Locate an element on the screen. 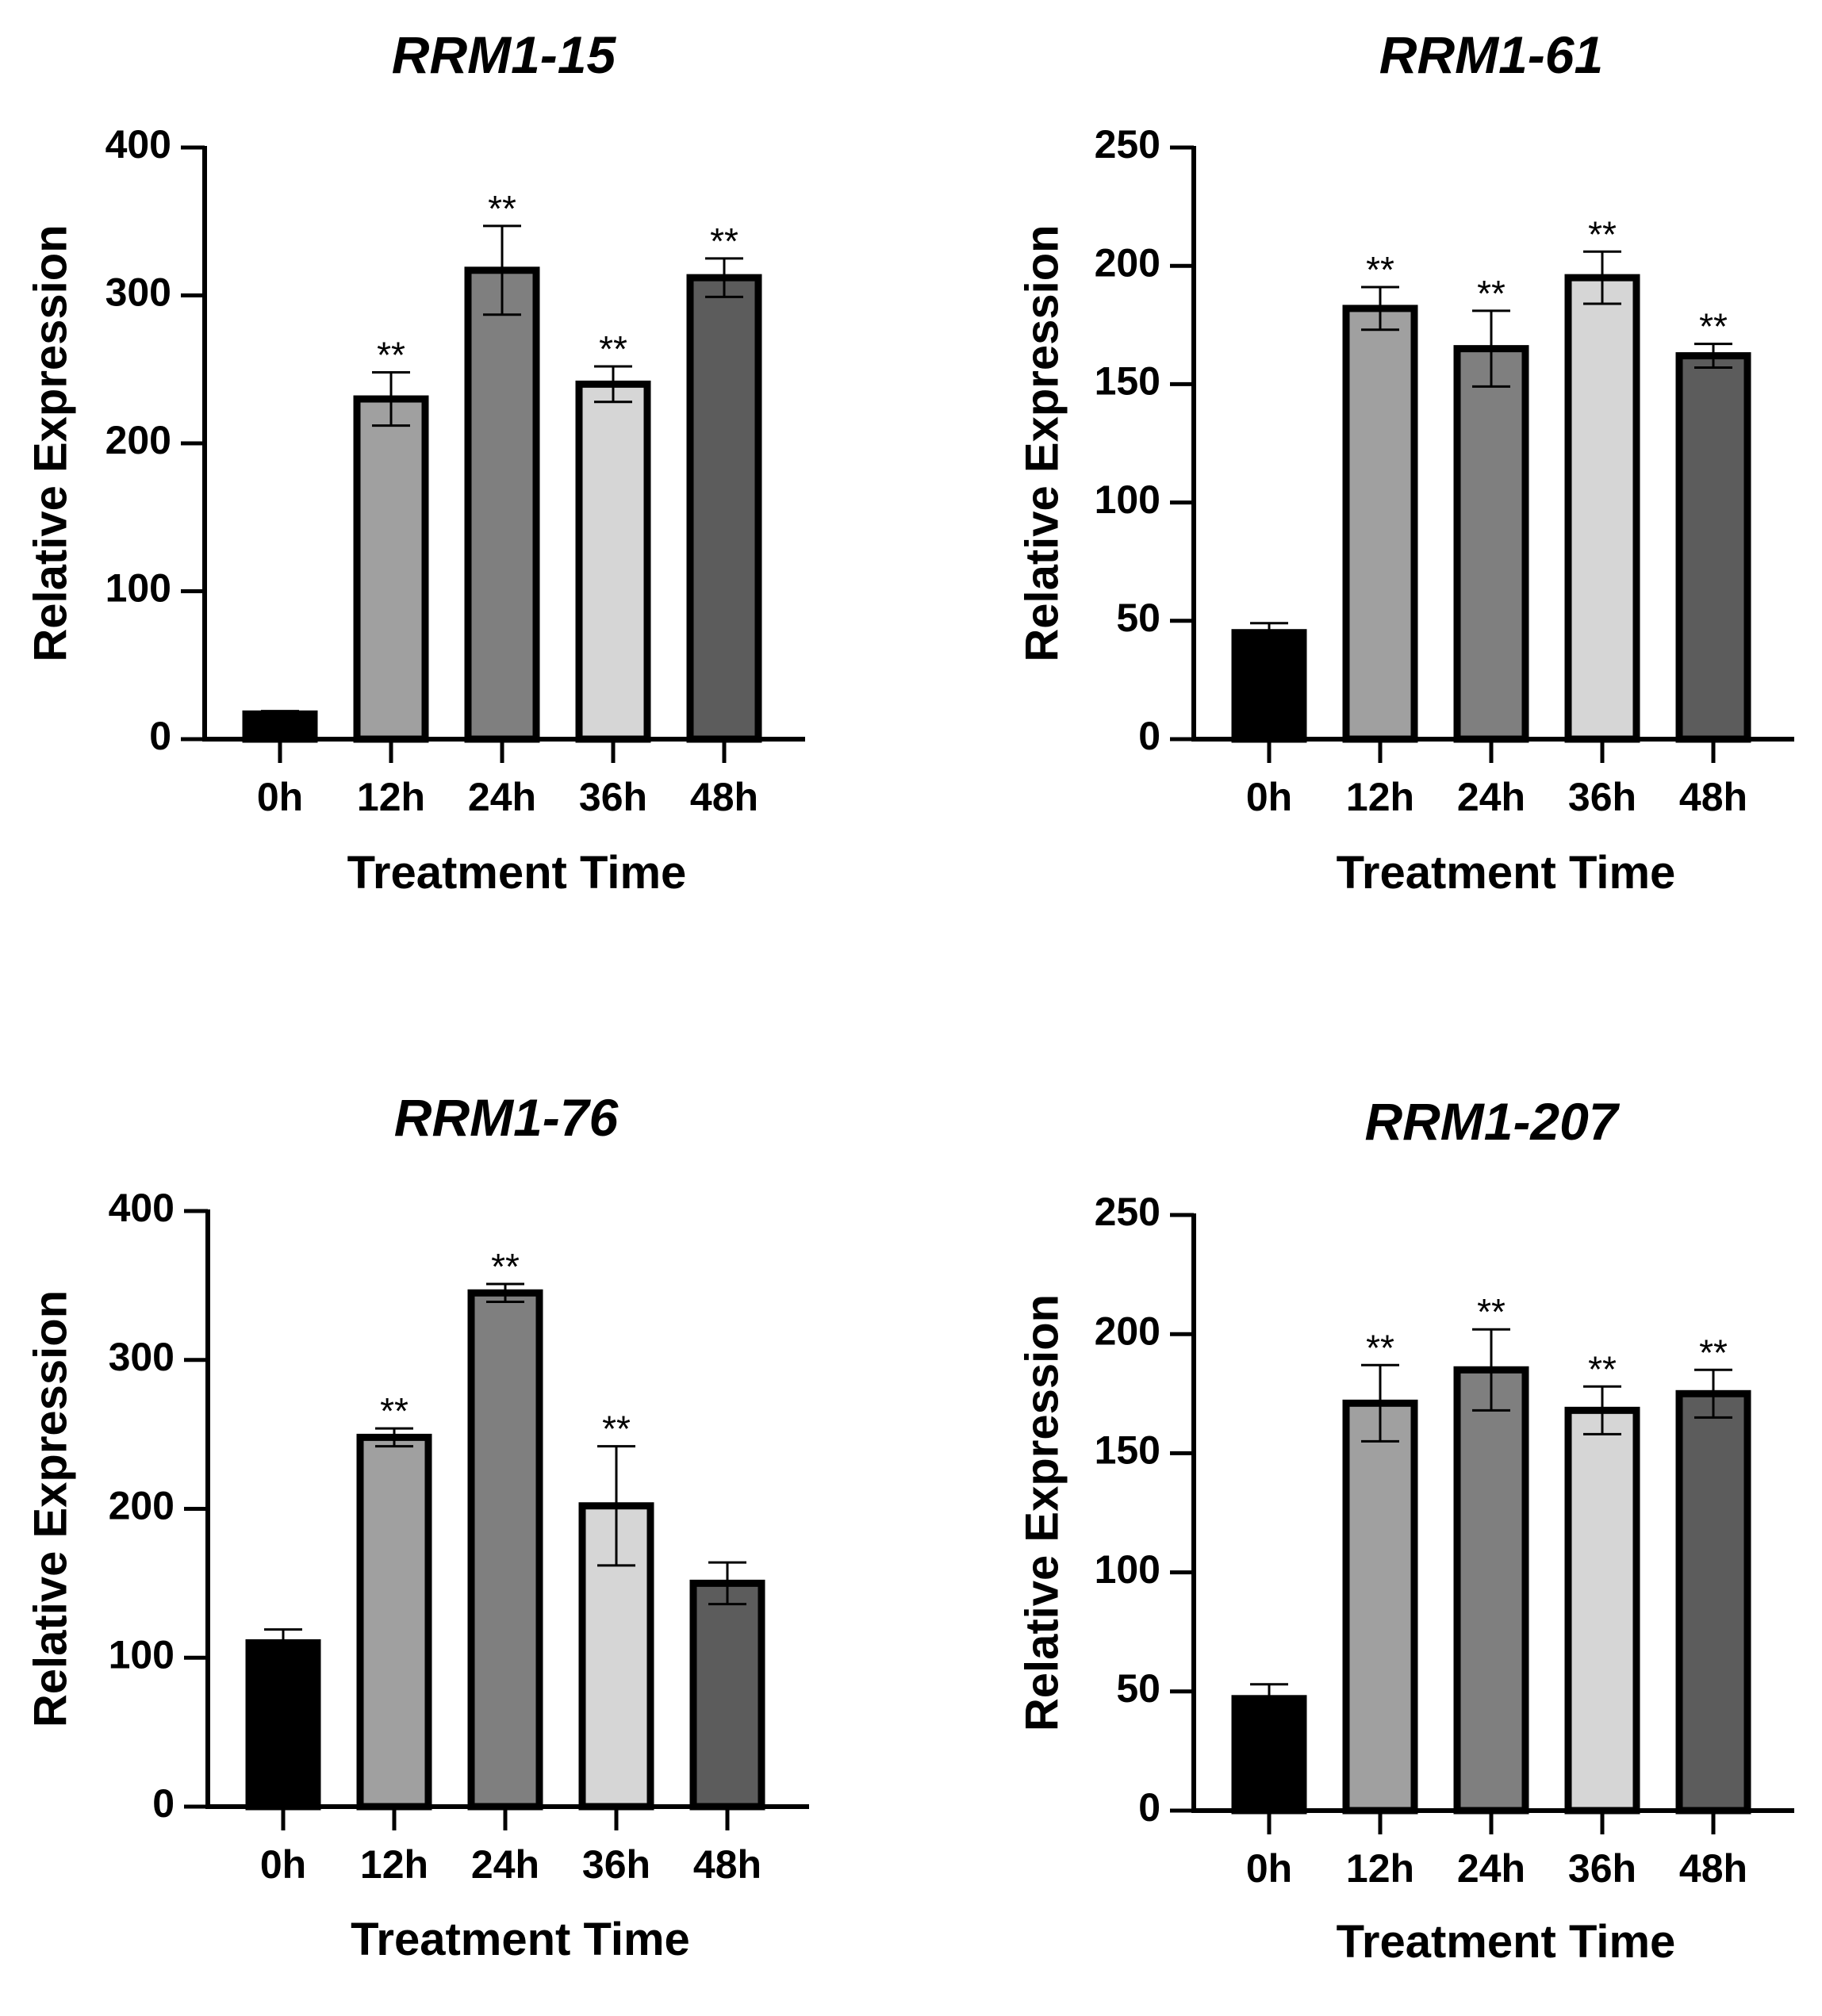 This screenshot has width=1822, height=2016. chart-title: RRM1-61 is located at coordinates (1491, 54).